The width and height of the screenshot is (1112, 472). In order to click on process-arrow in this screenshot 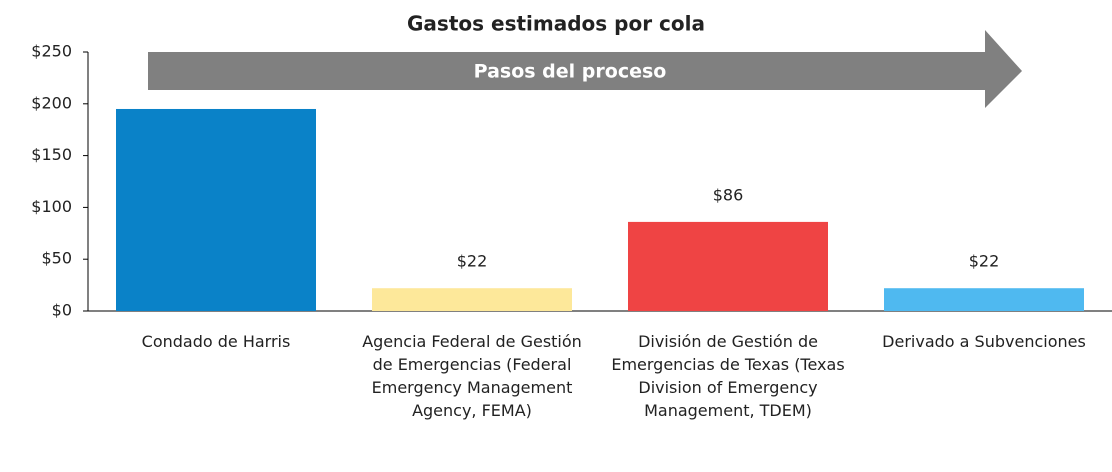, I will do `click(585, 69)`.